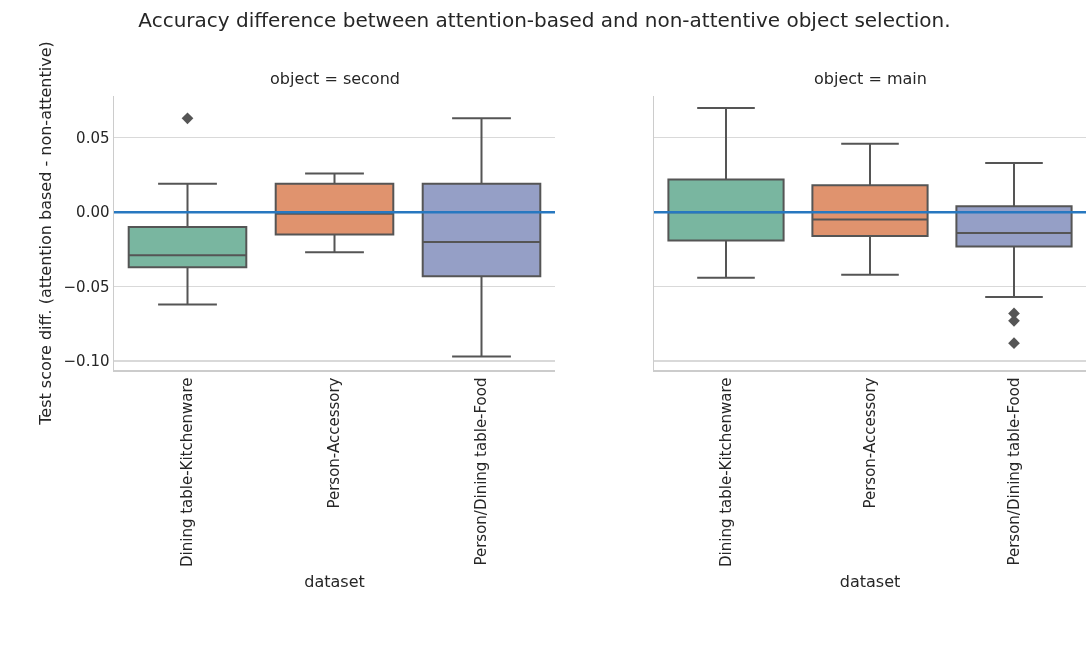  I want to click on y-tick-label: 0.00, so click(93, 212).